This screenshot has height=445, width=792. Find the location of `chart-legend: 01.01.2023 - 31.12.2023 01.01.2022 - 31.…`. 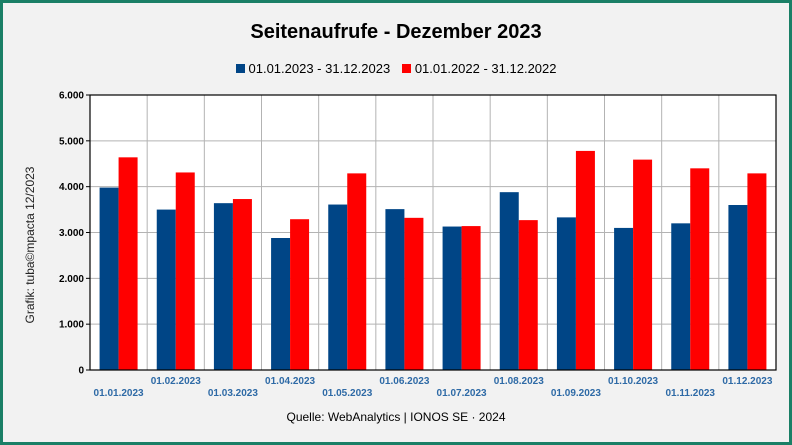

chart-legend: 01.01.2023 - 31.12.2023 01.01.2022 - 31.… is located at coordinates (396, 68).